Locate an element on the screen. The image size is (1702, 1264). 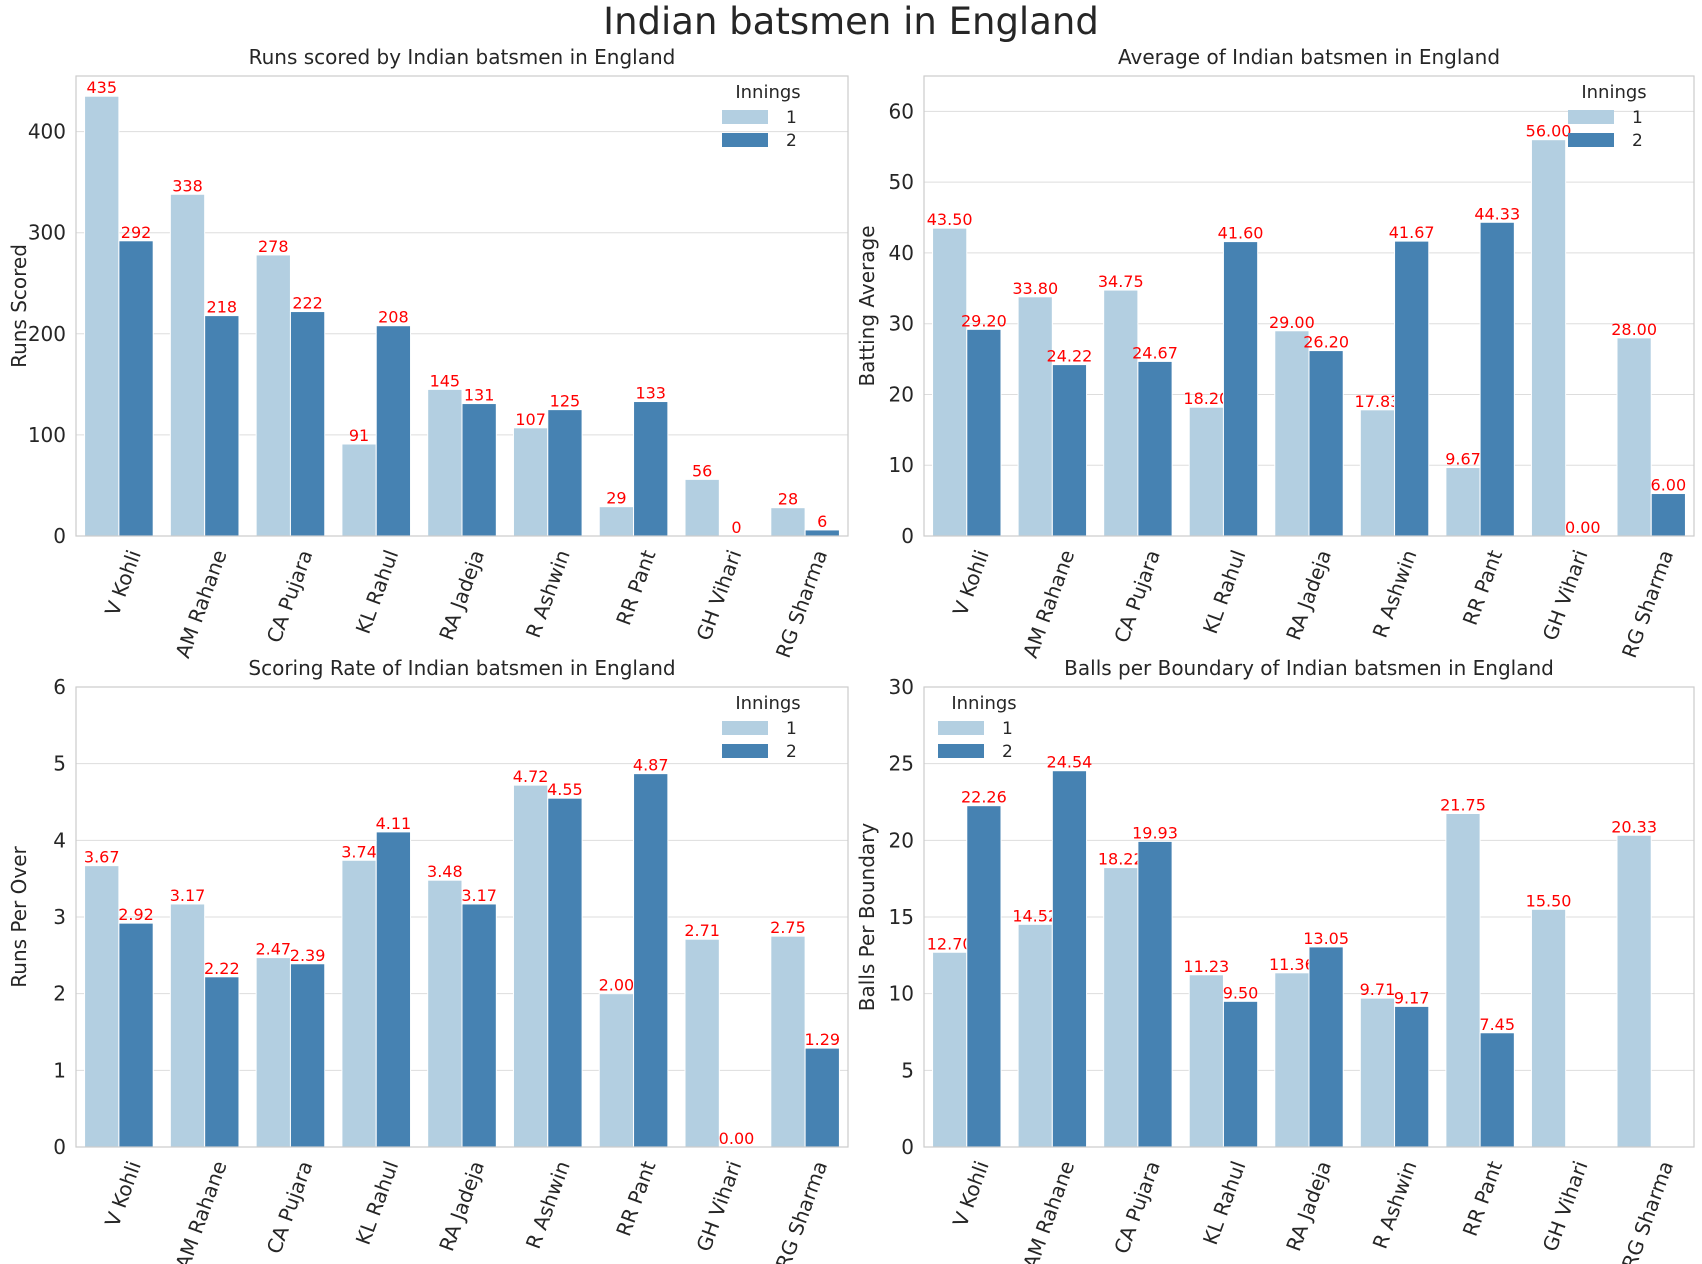
bar-value-label: 2.22 is located at coordinates (222, 968).